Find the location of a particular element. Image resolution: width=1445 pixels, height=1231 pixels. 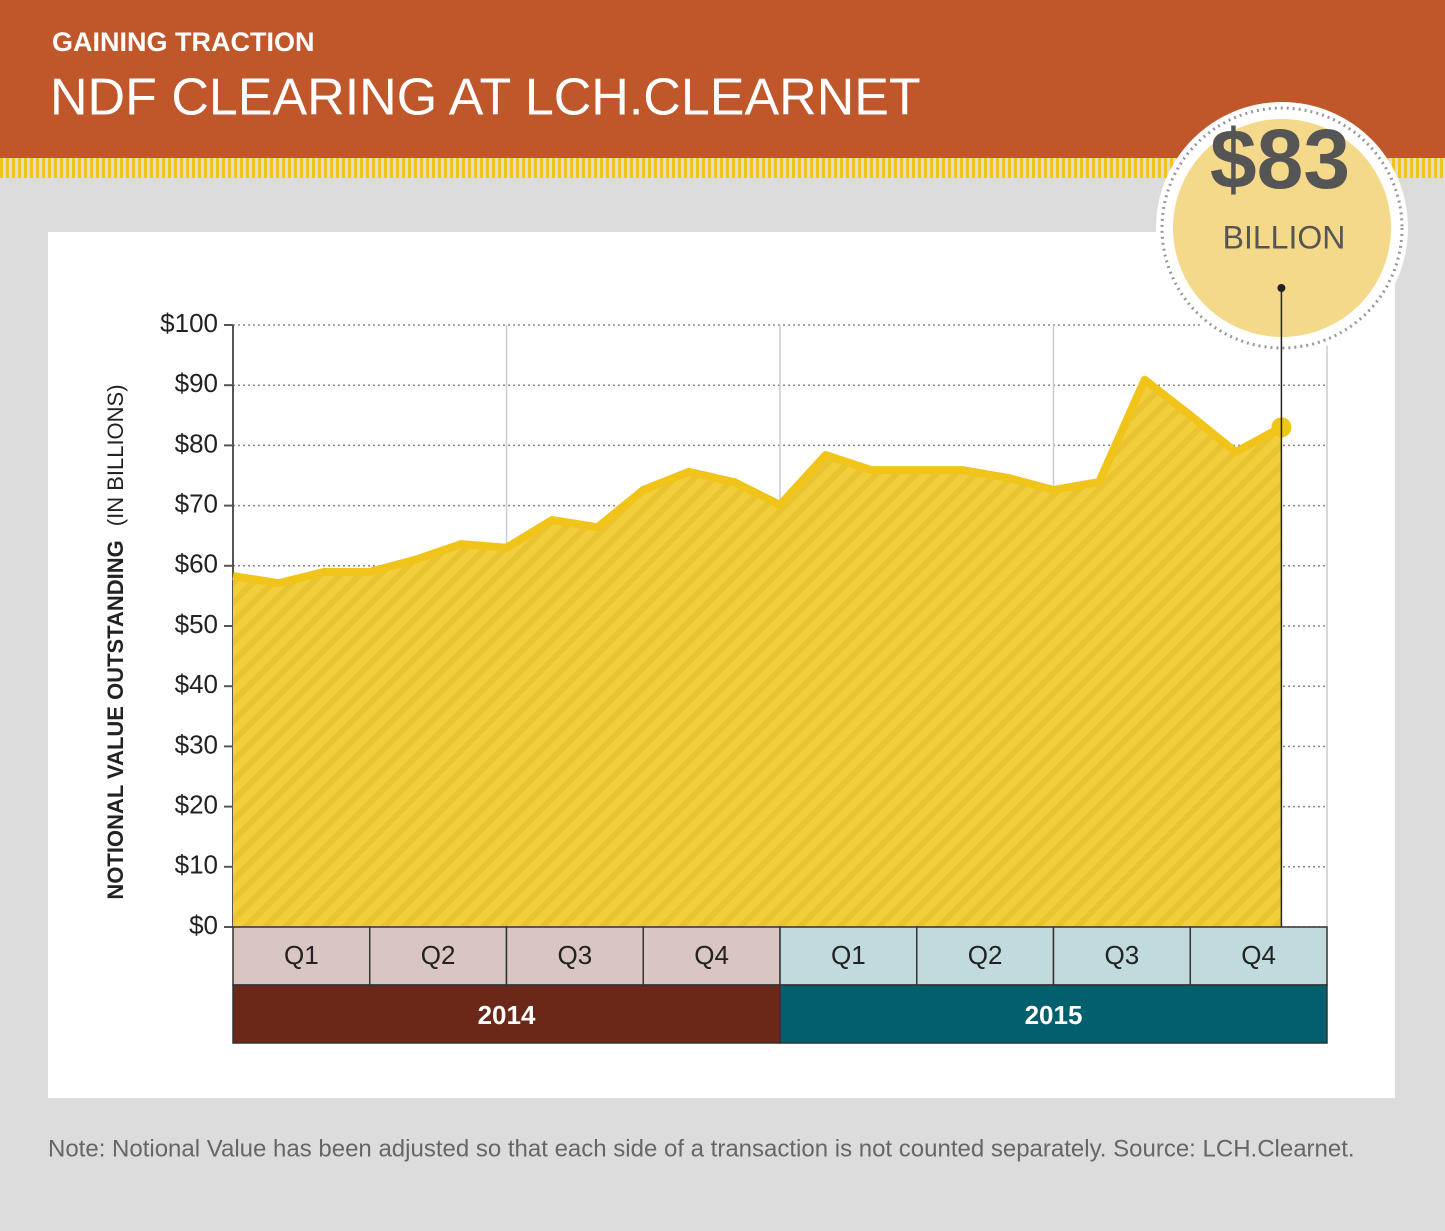

y-tick-label: $0 is located at coordinates (203, 925).